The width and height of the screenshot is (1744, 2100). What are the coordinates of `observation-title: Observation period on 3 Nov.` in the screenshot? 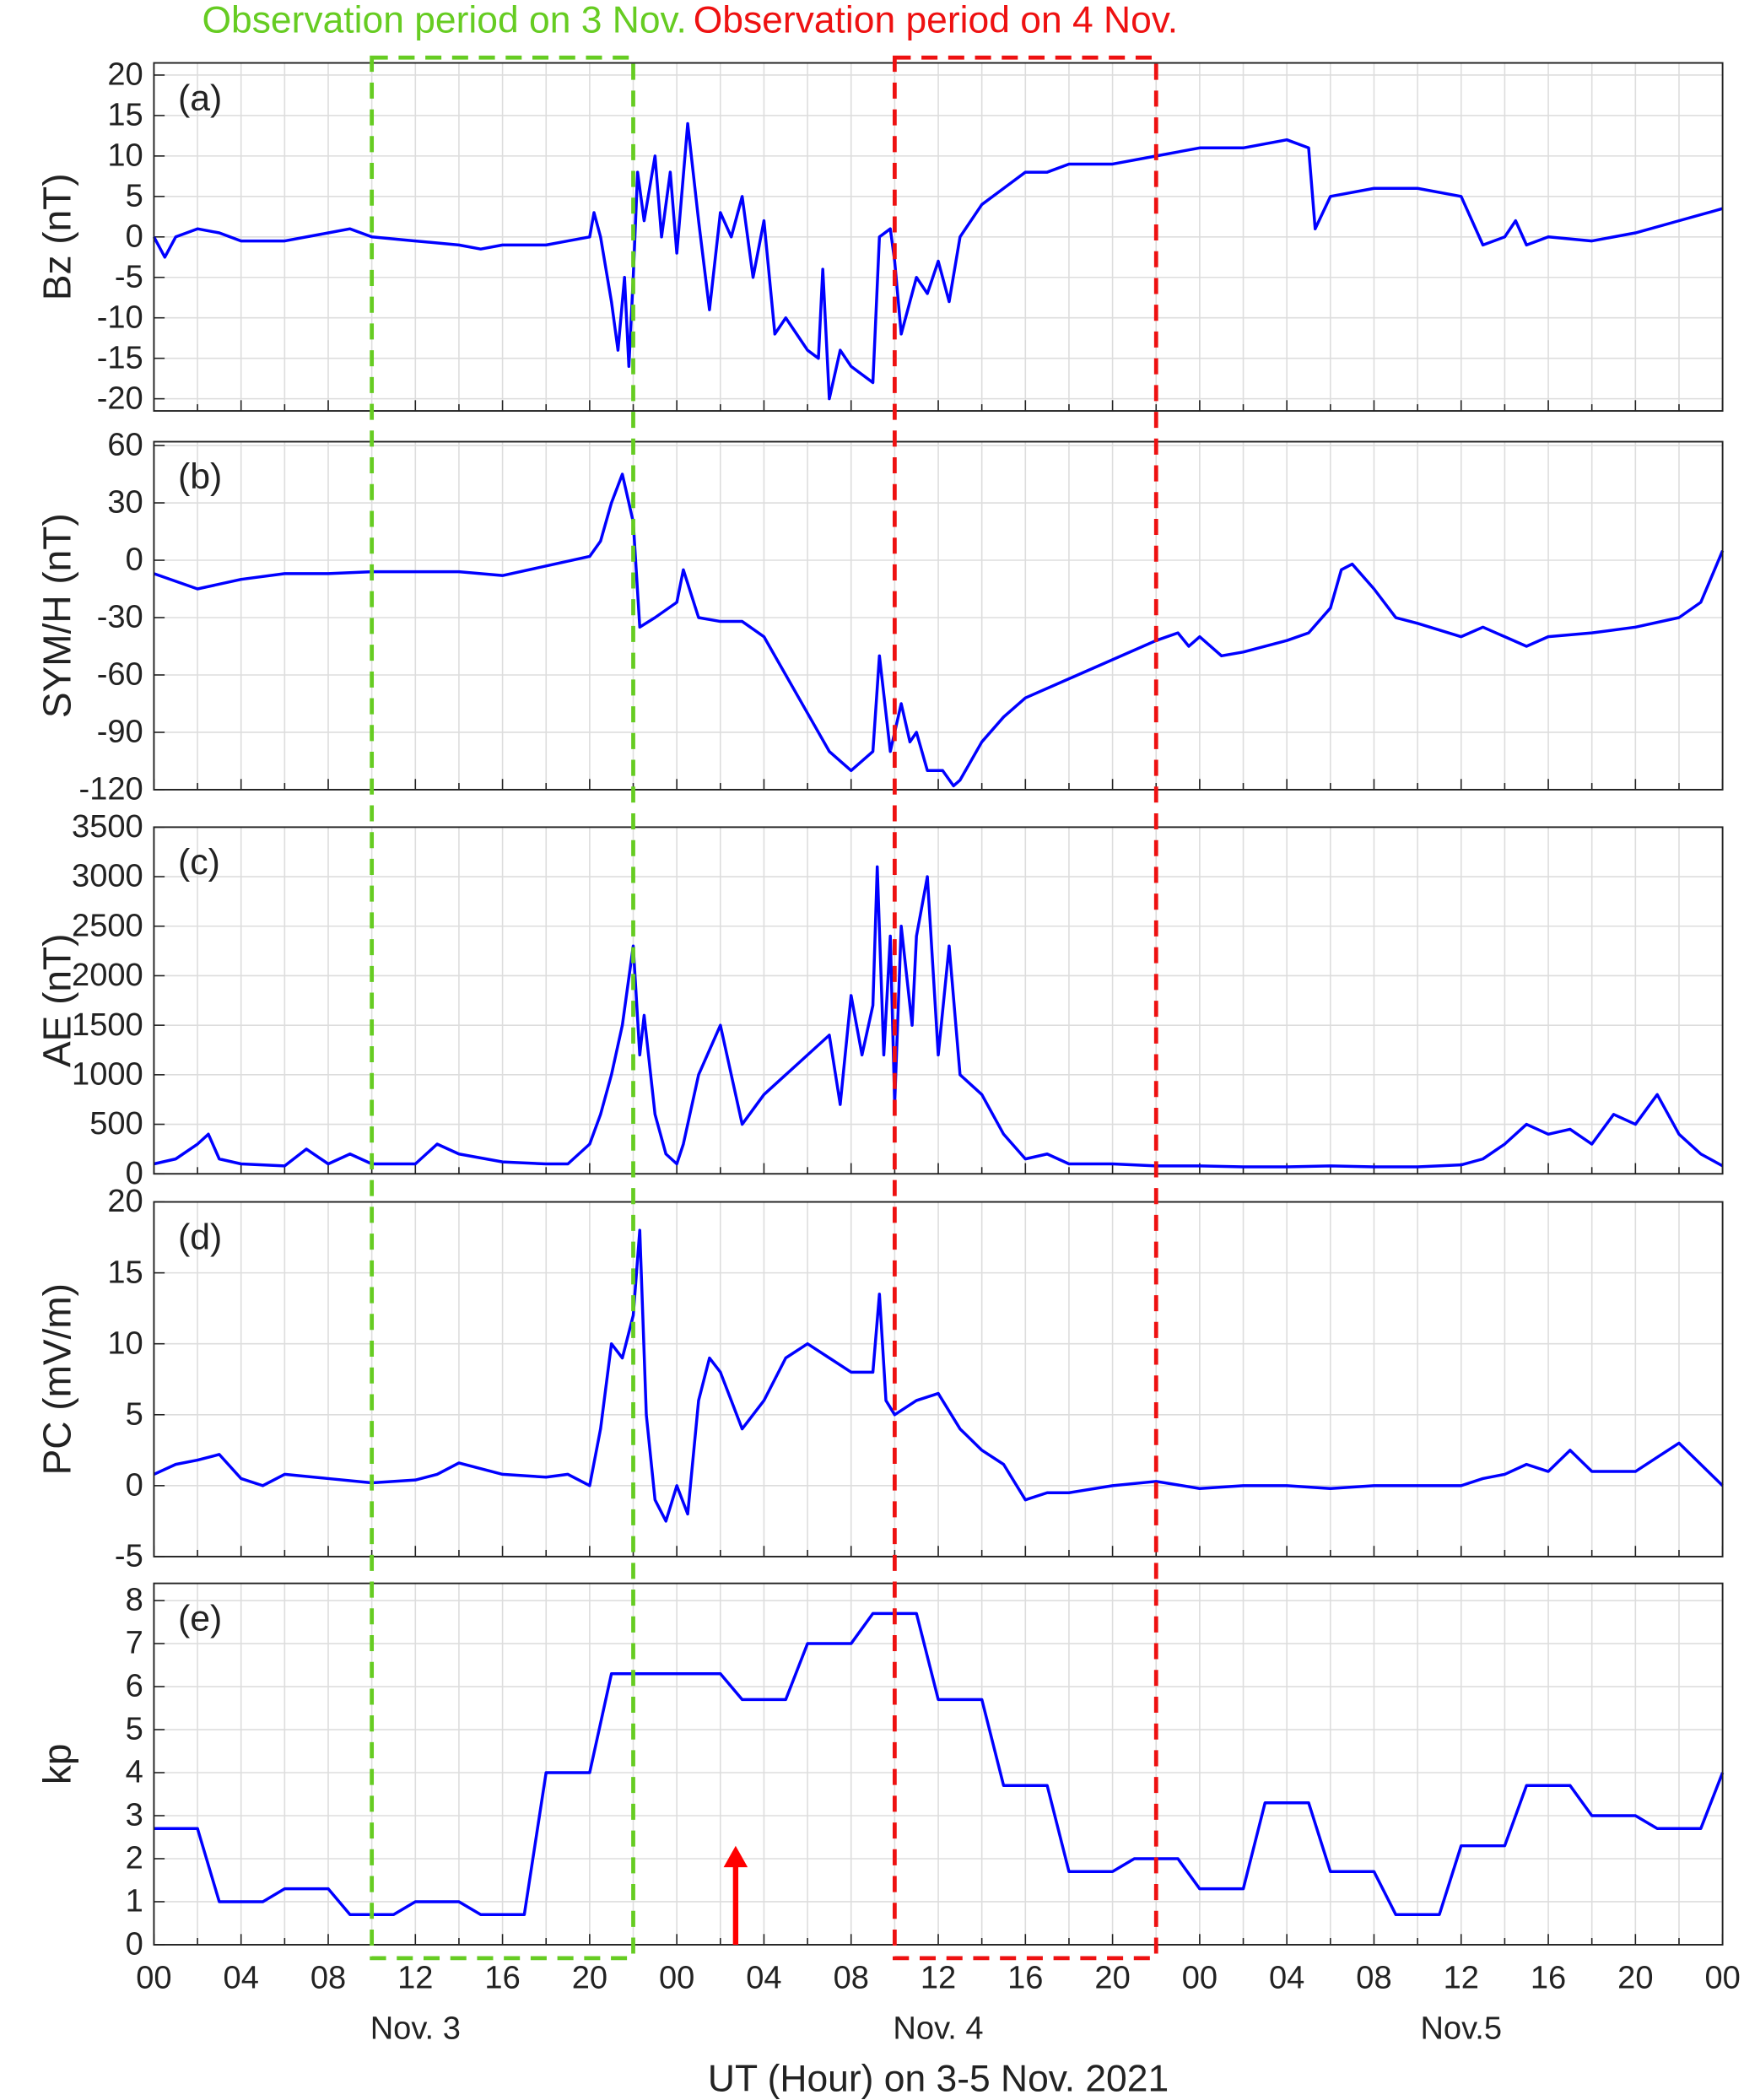 It's located at (444, 20).